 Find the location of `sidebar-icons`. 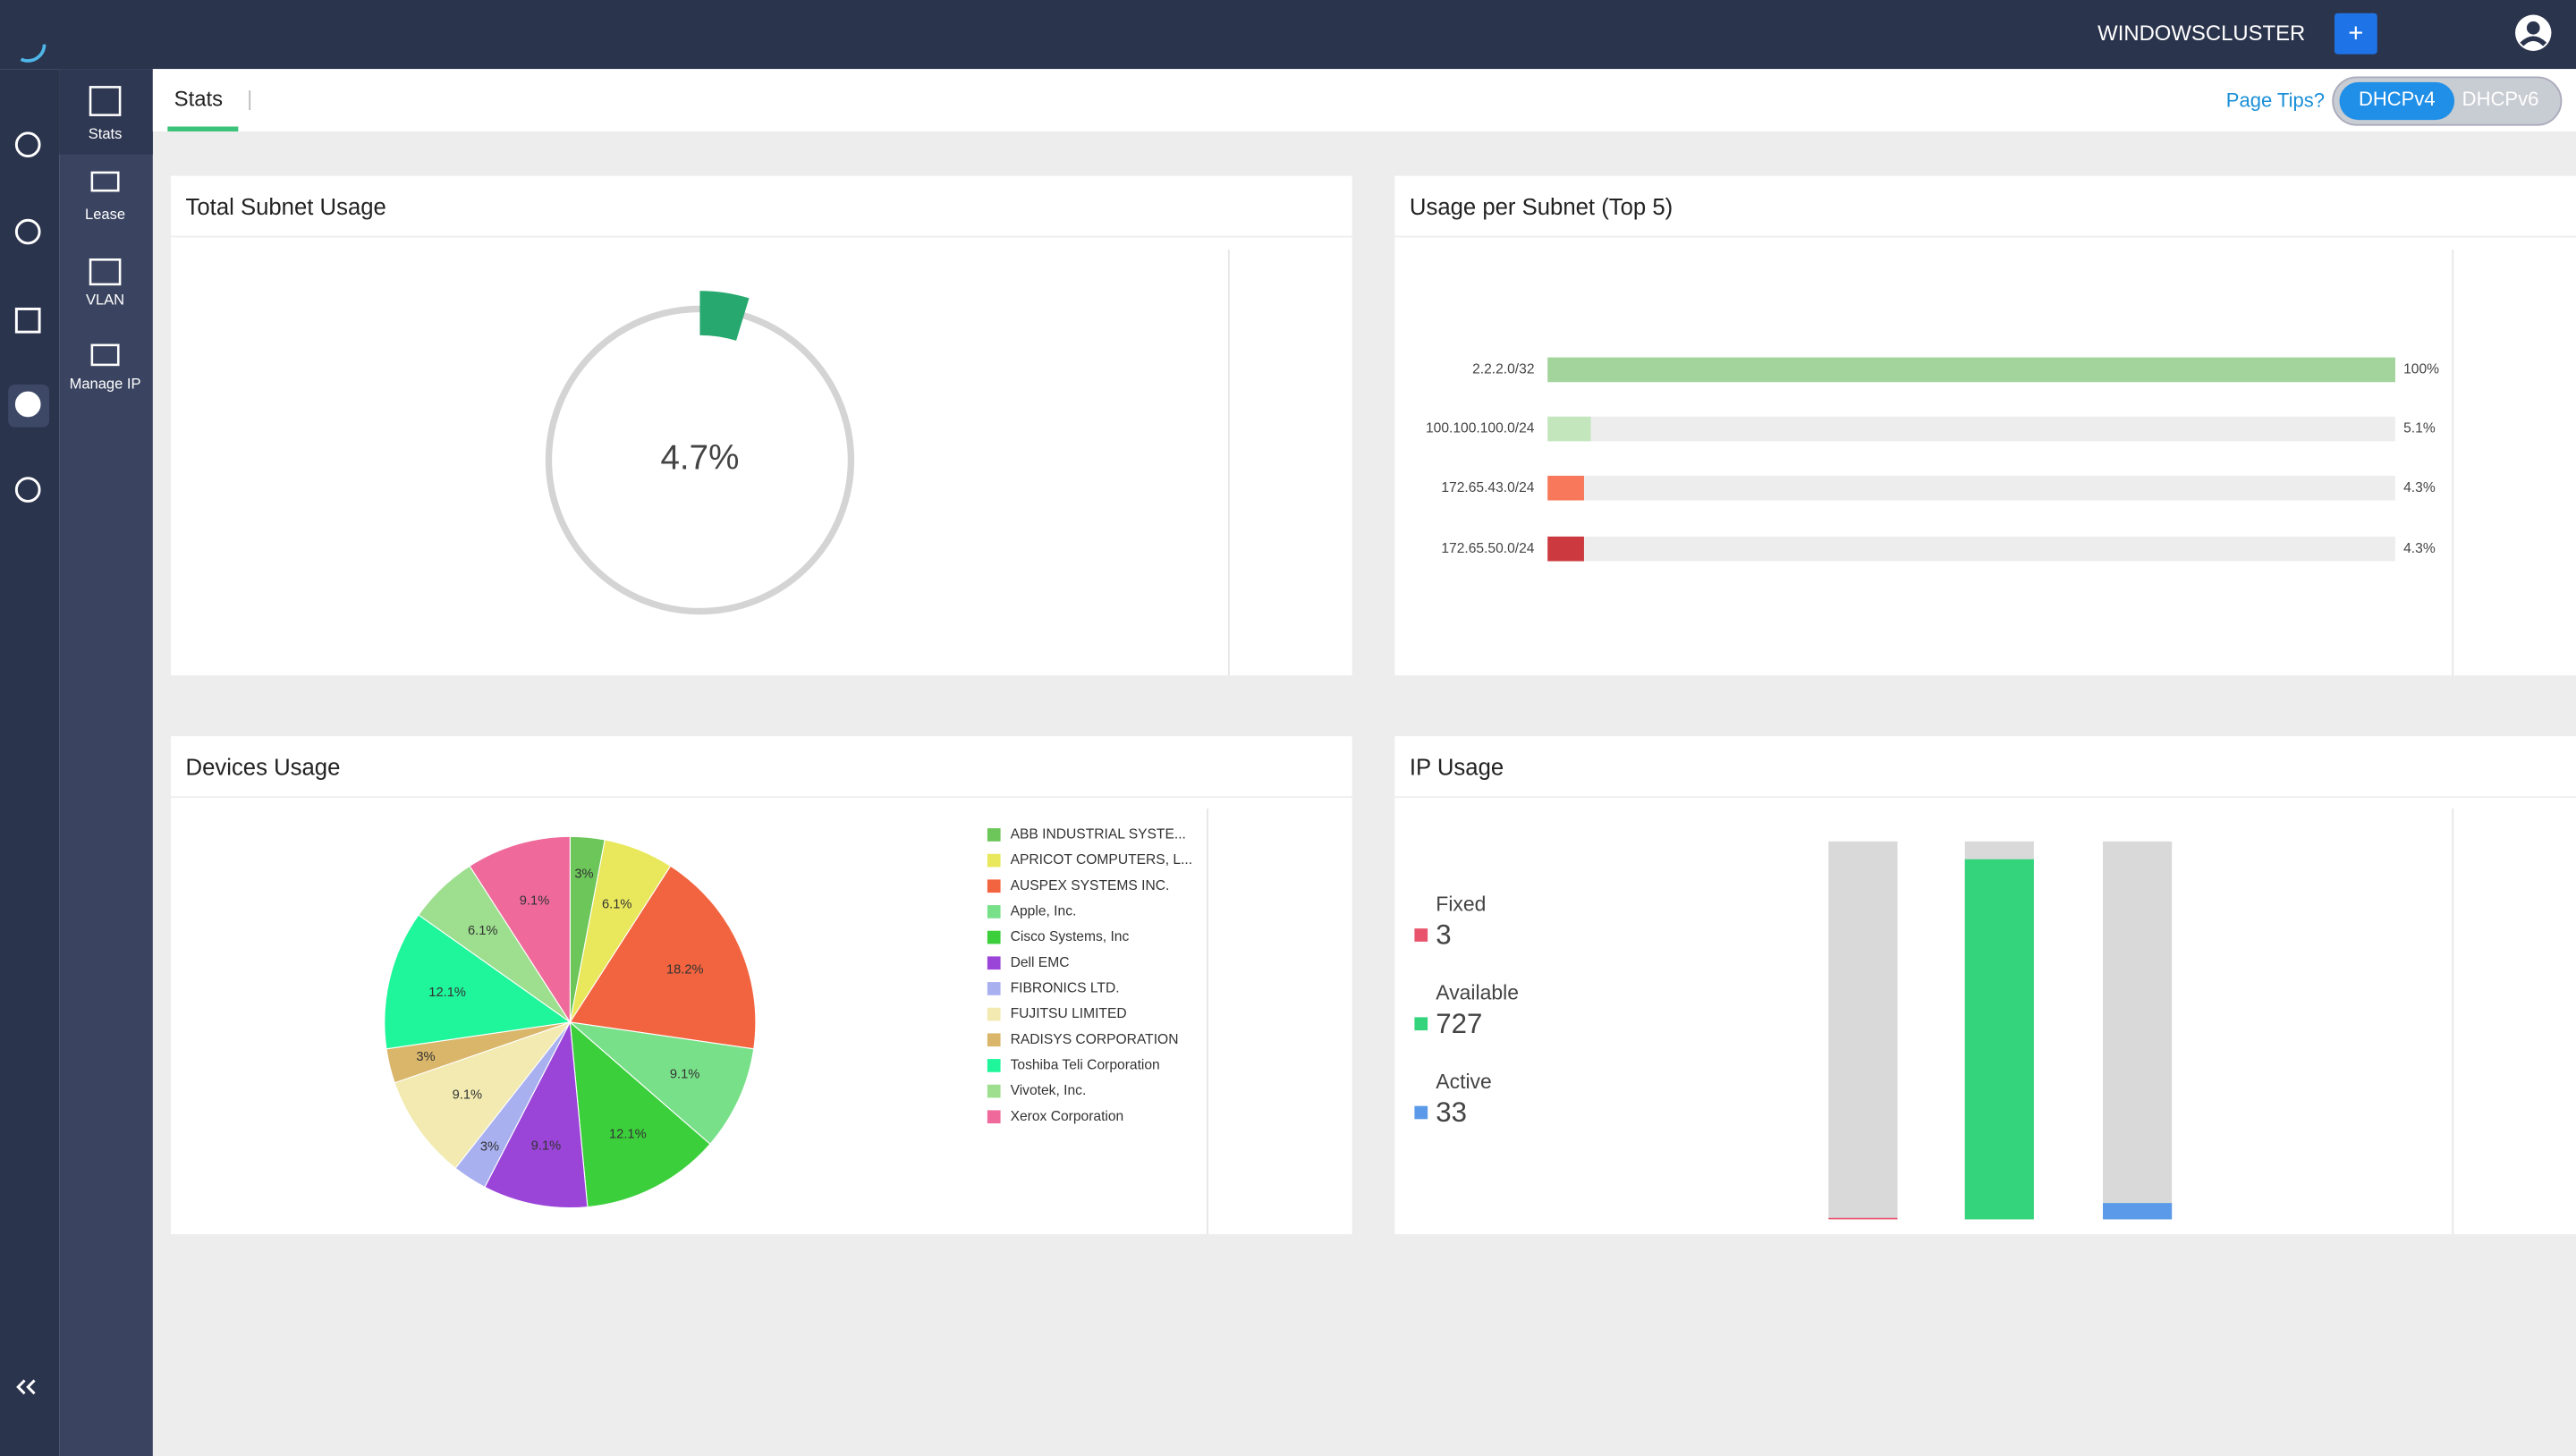

sidebar-icons is located at coordinates (105, 226).